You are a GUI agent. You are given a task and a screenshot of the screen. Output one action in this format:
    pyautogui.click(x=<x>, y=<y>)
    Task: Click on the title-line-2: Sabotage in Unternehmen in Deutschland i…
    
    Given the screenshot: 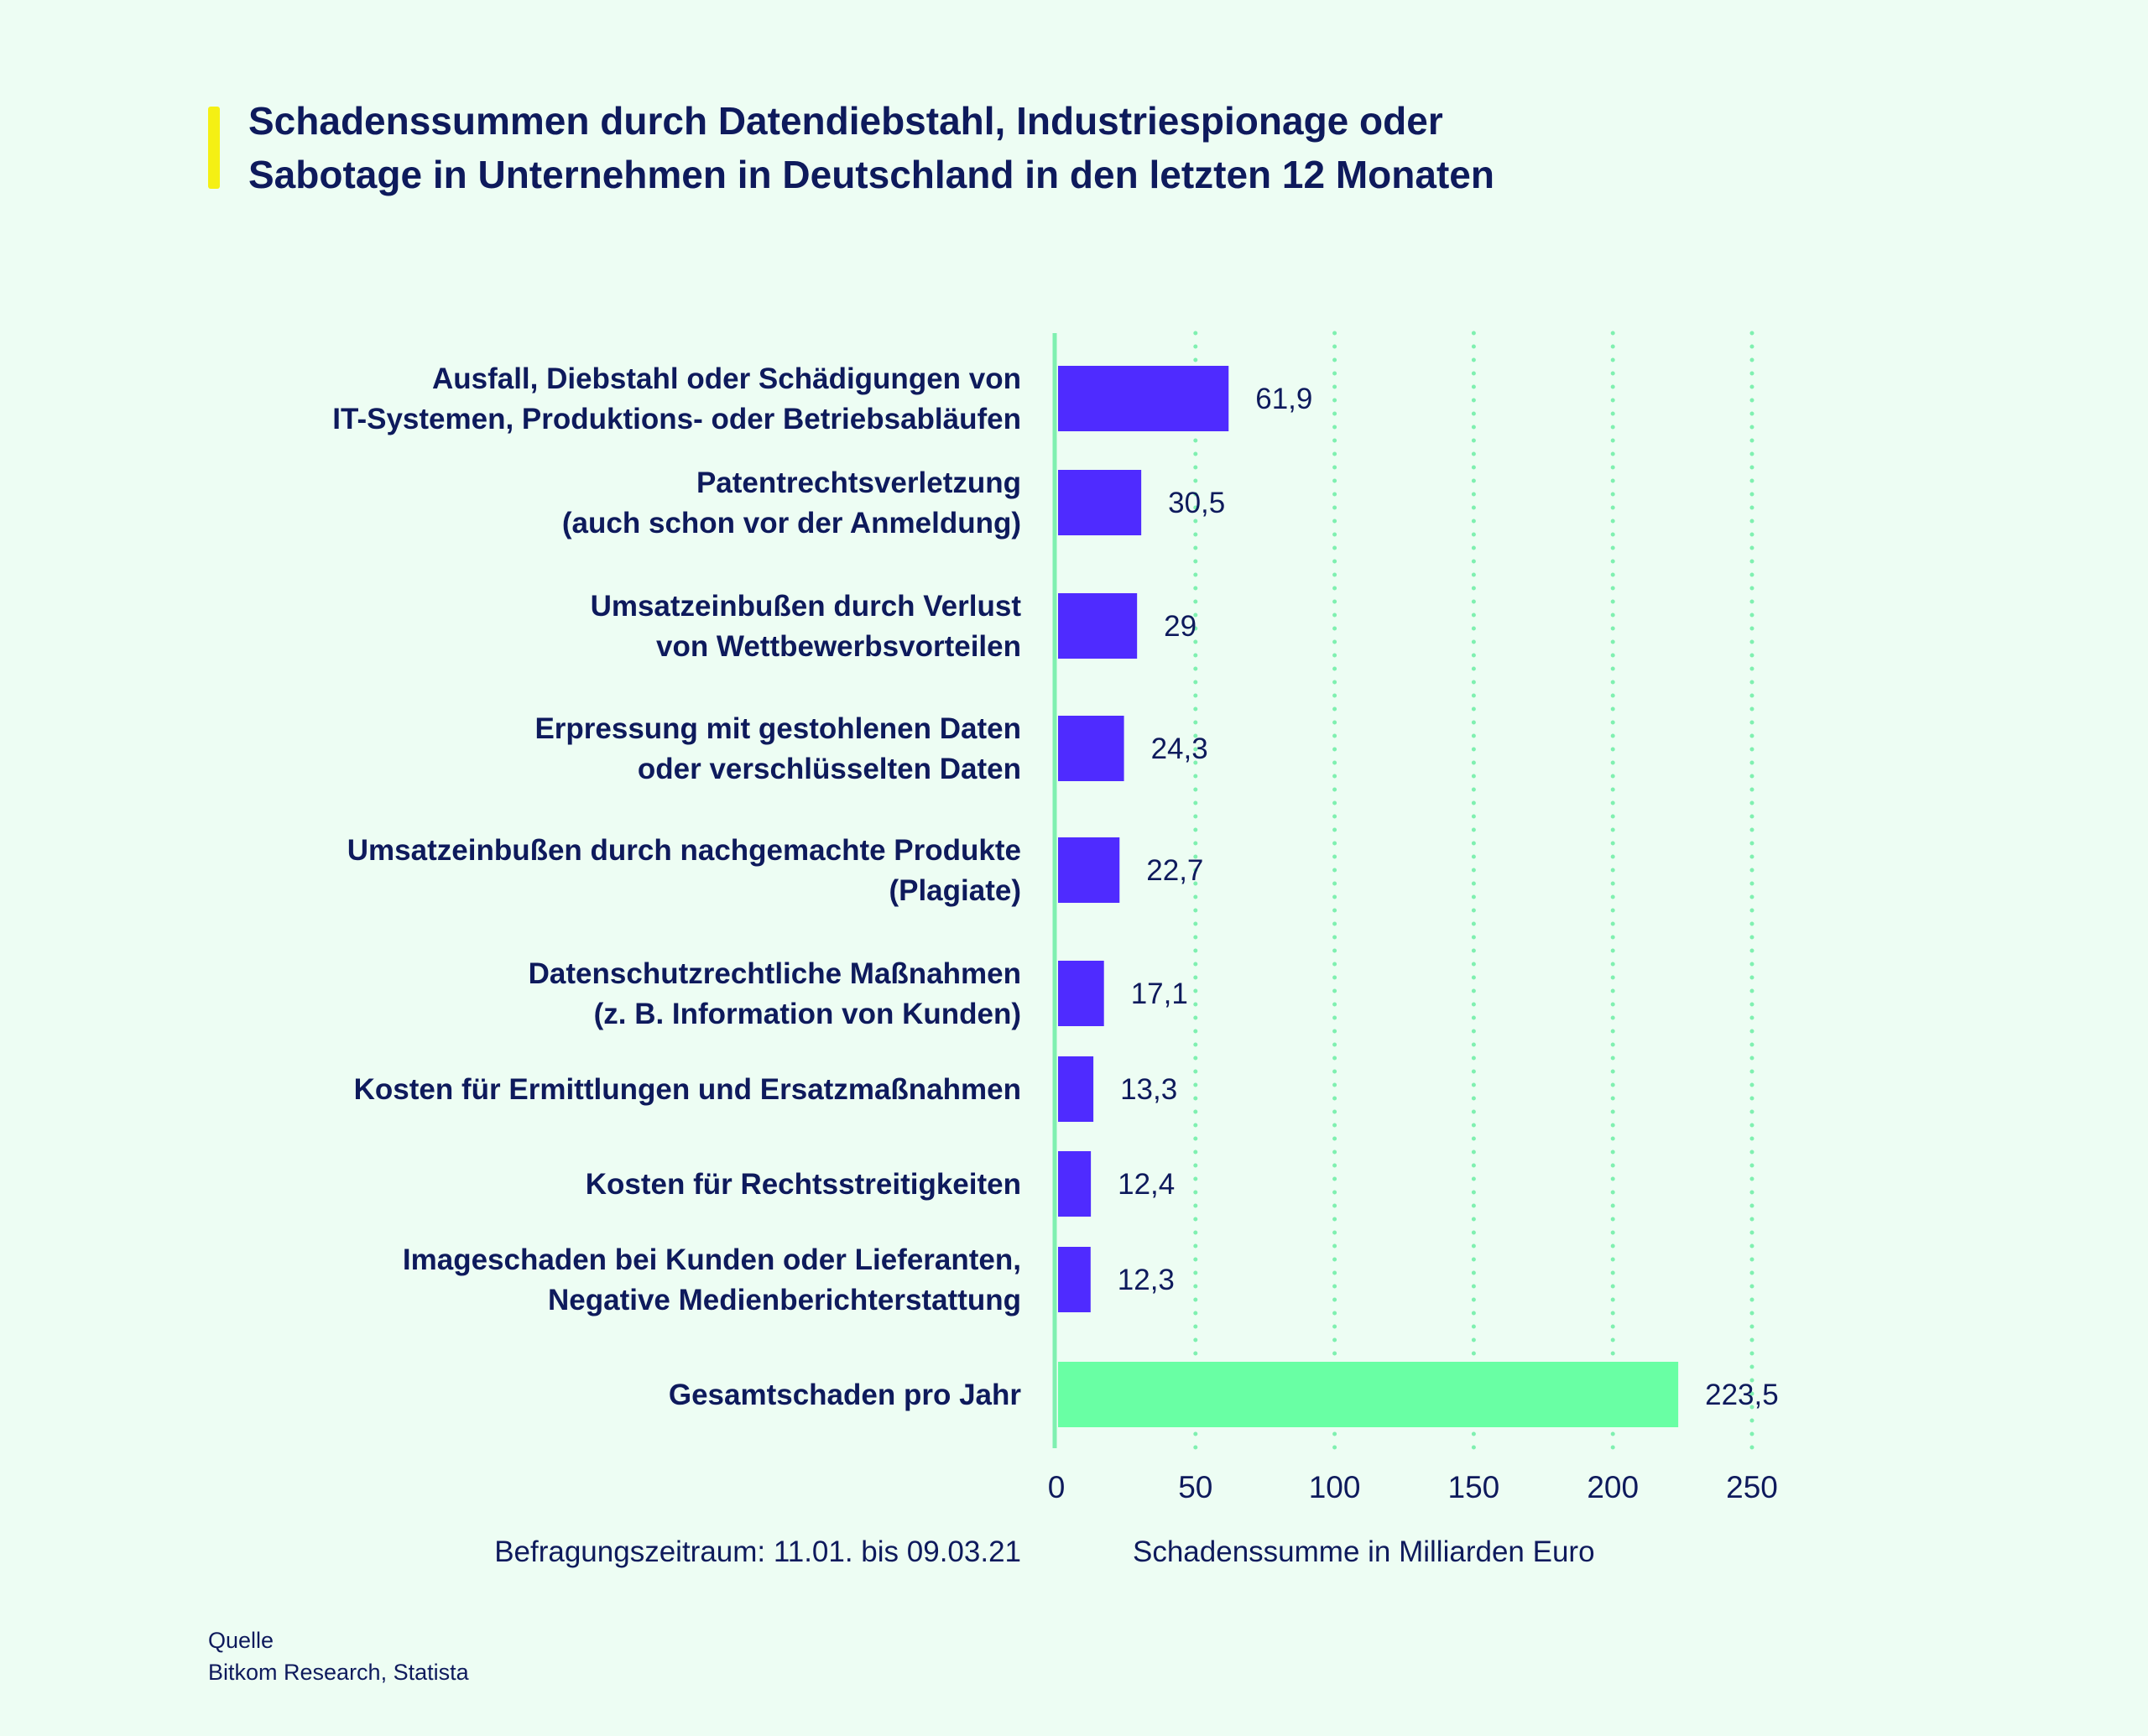 What is the action you would take?
    pyautogui.click(x=871, y=174)
    